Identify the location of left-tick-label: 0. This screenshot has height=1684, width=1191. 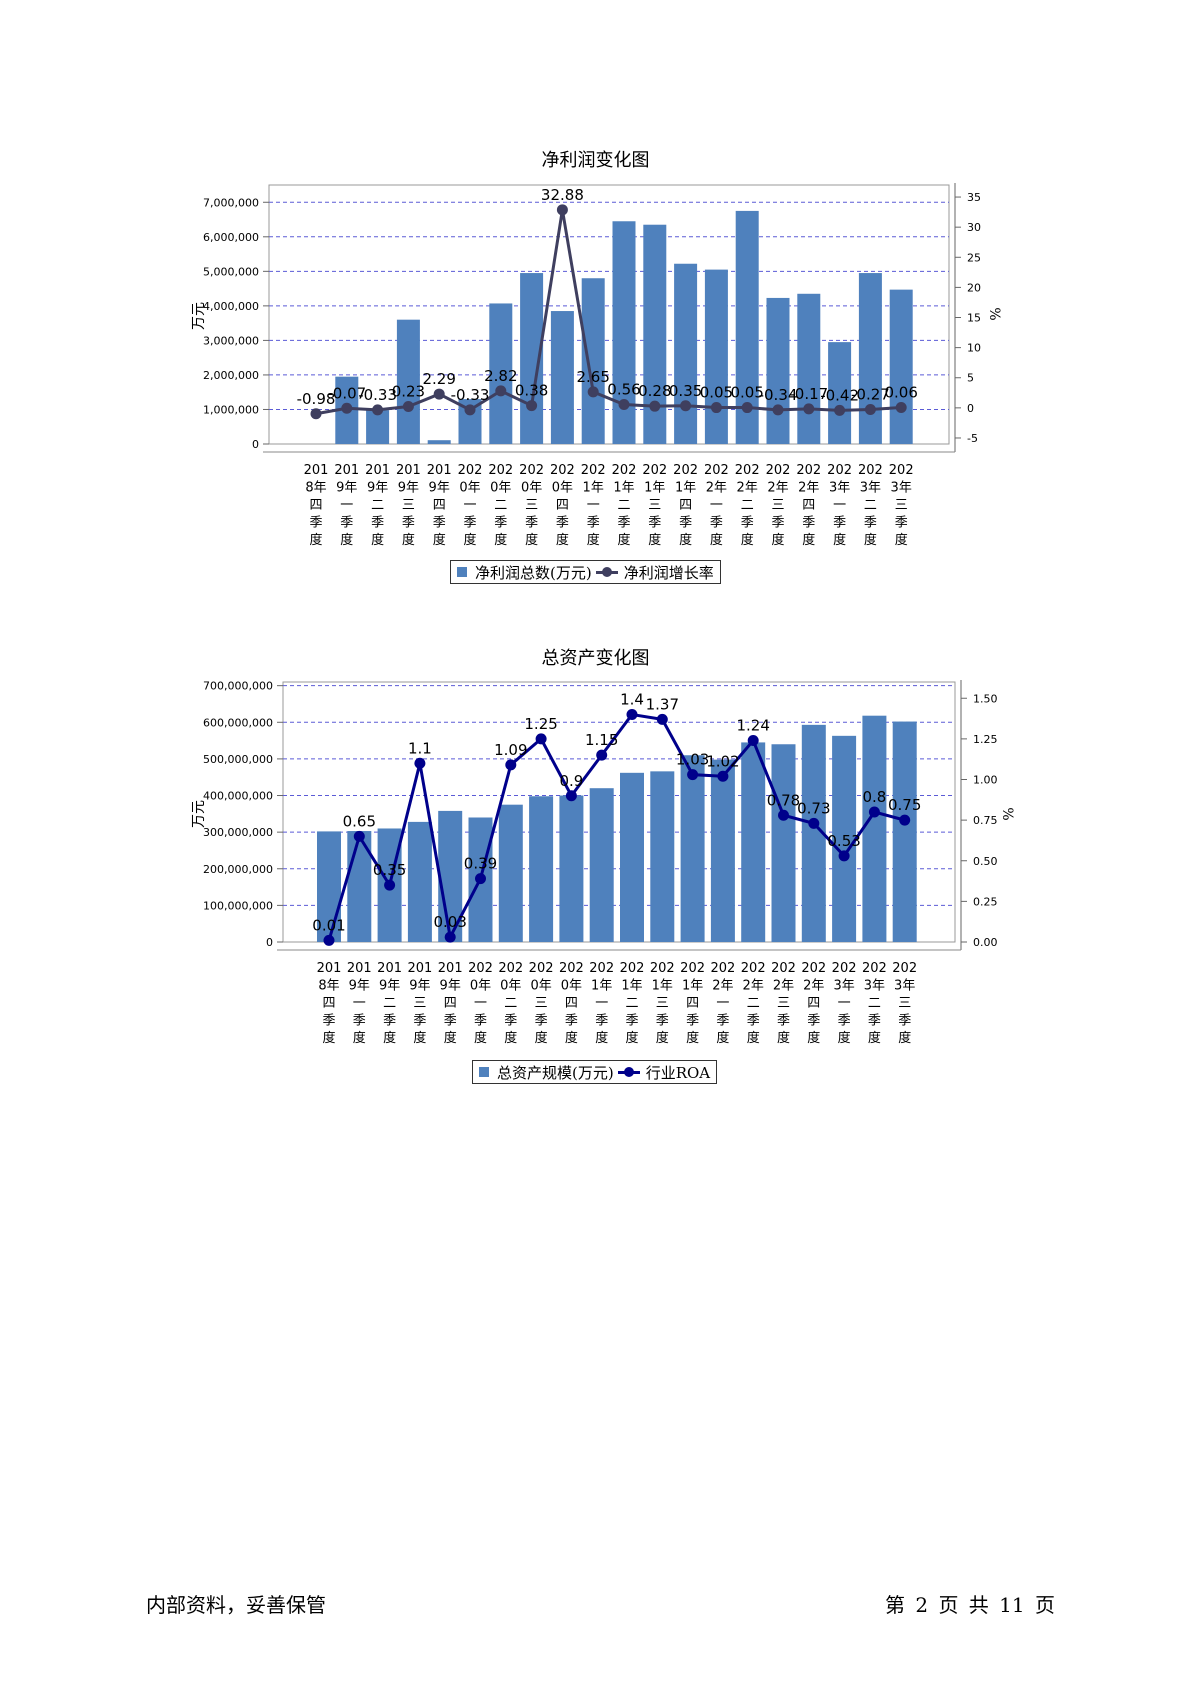
(269, 942).